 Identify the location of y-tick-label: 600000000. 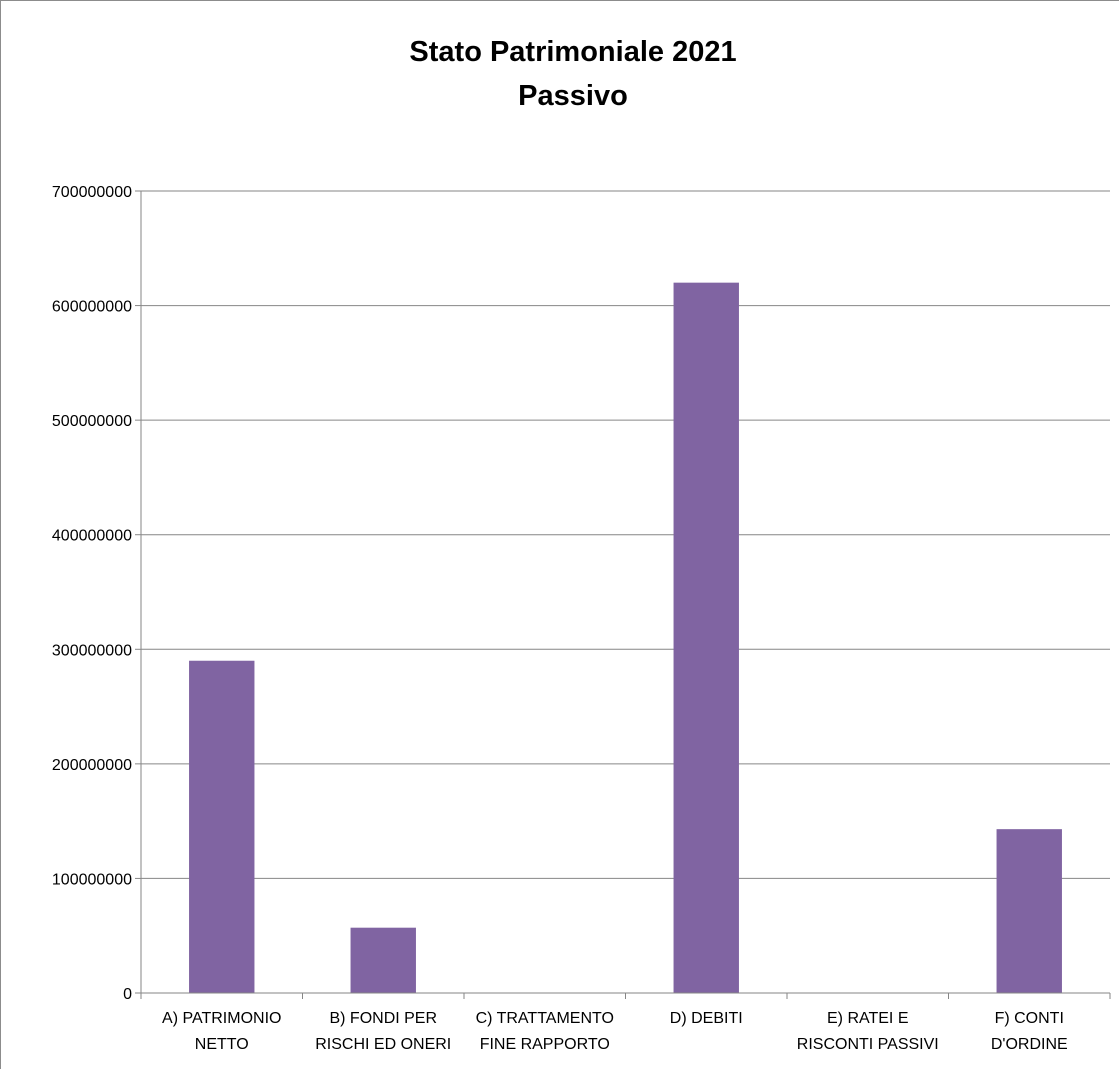
(92, 307).